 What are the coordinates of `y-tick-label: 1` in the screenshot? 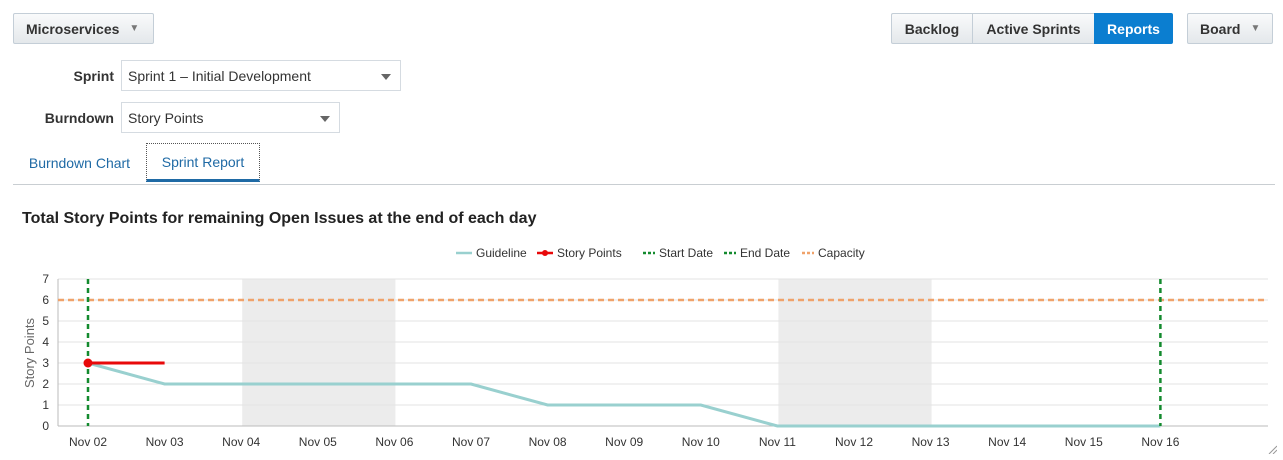 It's located at (45, 405).